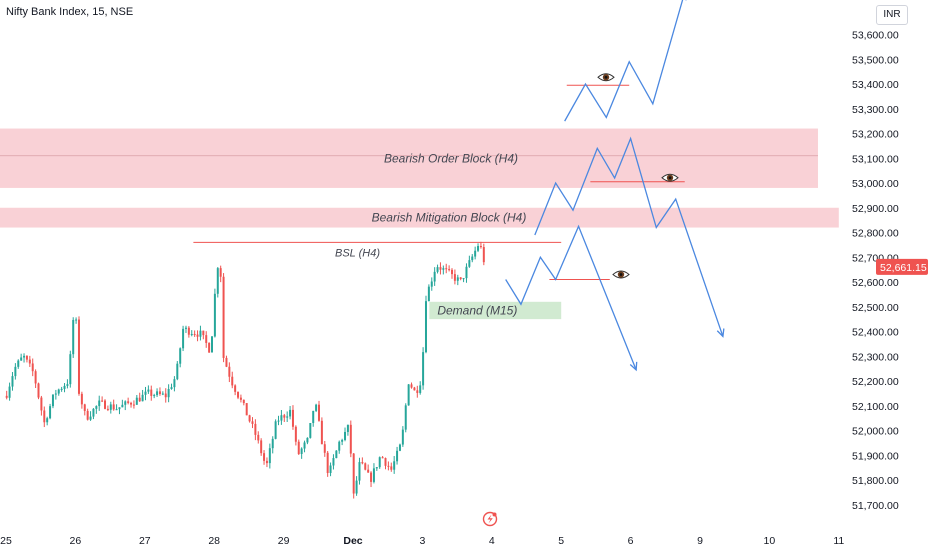 This screenshot has width=932, height=550. What do you see at coordinates (875, 432) in the screenshot?
I see `y-tick-label: 52,000.00` at bounding box center [875, 432].